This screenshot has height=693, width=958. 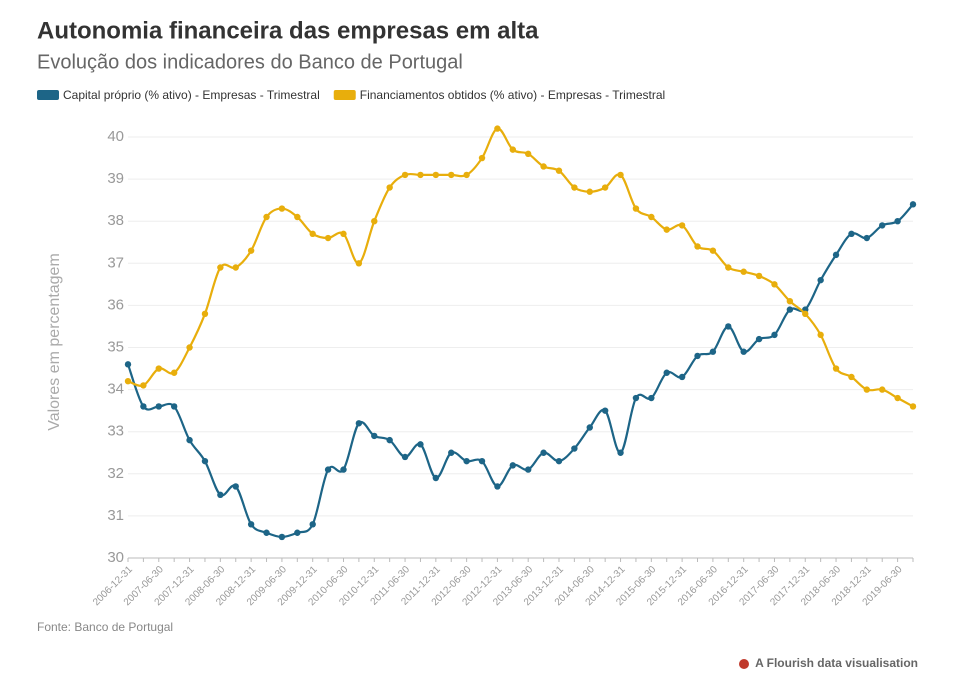 I want to click on legend-swatch, so click(x=344, y=95).